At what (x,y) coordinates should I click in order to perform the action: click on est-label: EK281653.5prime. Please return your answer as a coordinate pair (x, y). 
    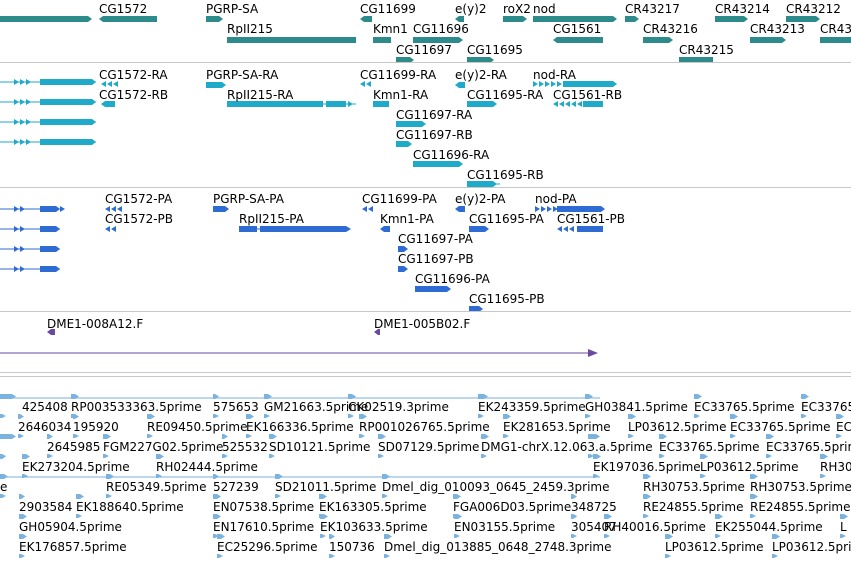
    Looking at the image, I should click on (557, 427).